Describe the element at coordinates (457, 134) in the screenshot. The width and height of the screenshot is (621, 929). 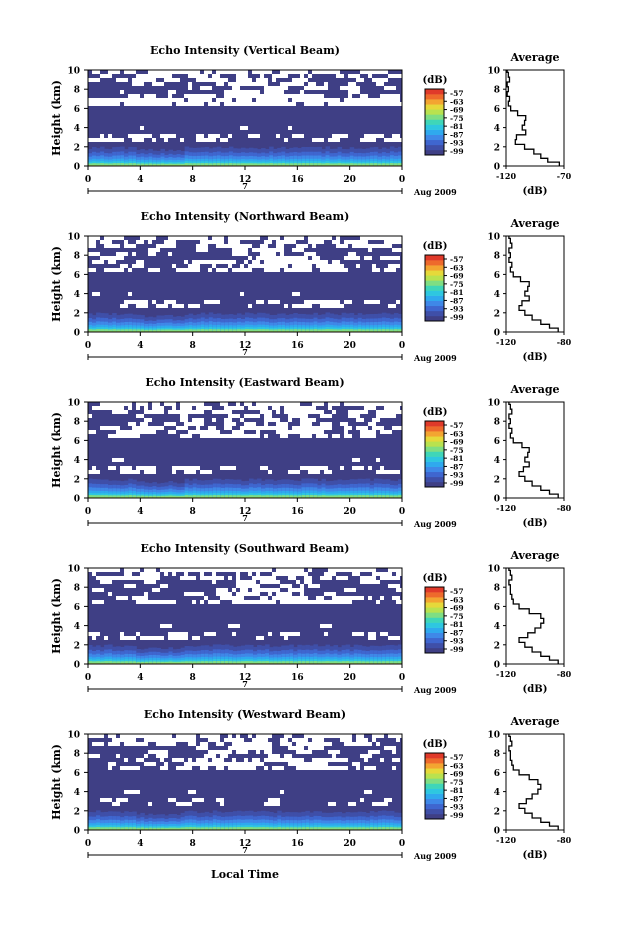
I see `colorbar-tick-label: -87` at that location.